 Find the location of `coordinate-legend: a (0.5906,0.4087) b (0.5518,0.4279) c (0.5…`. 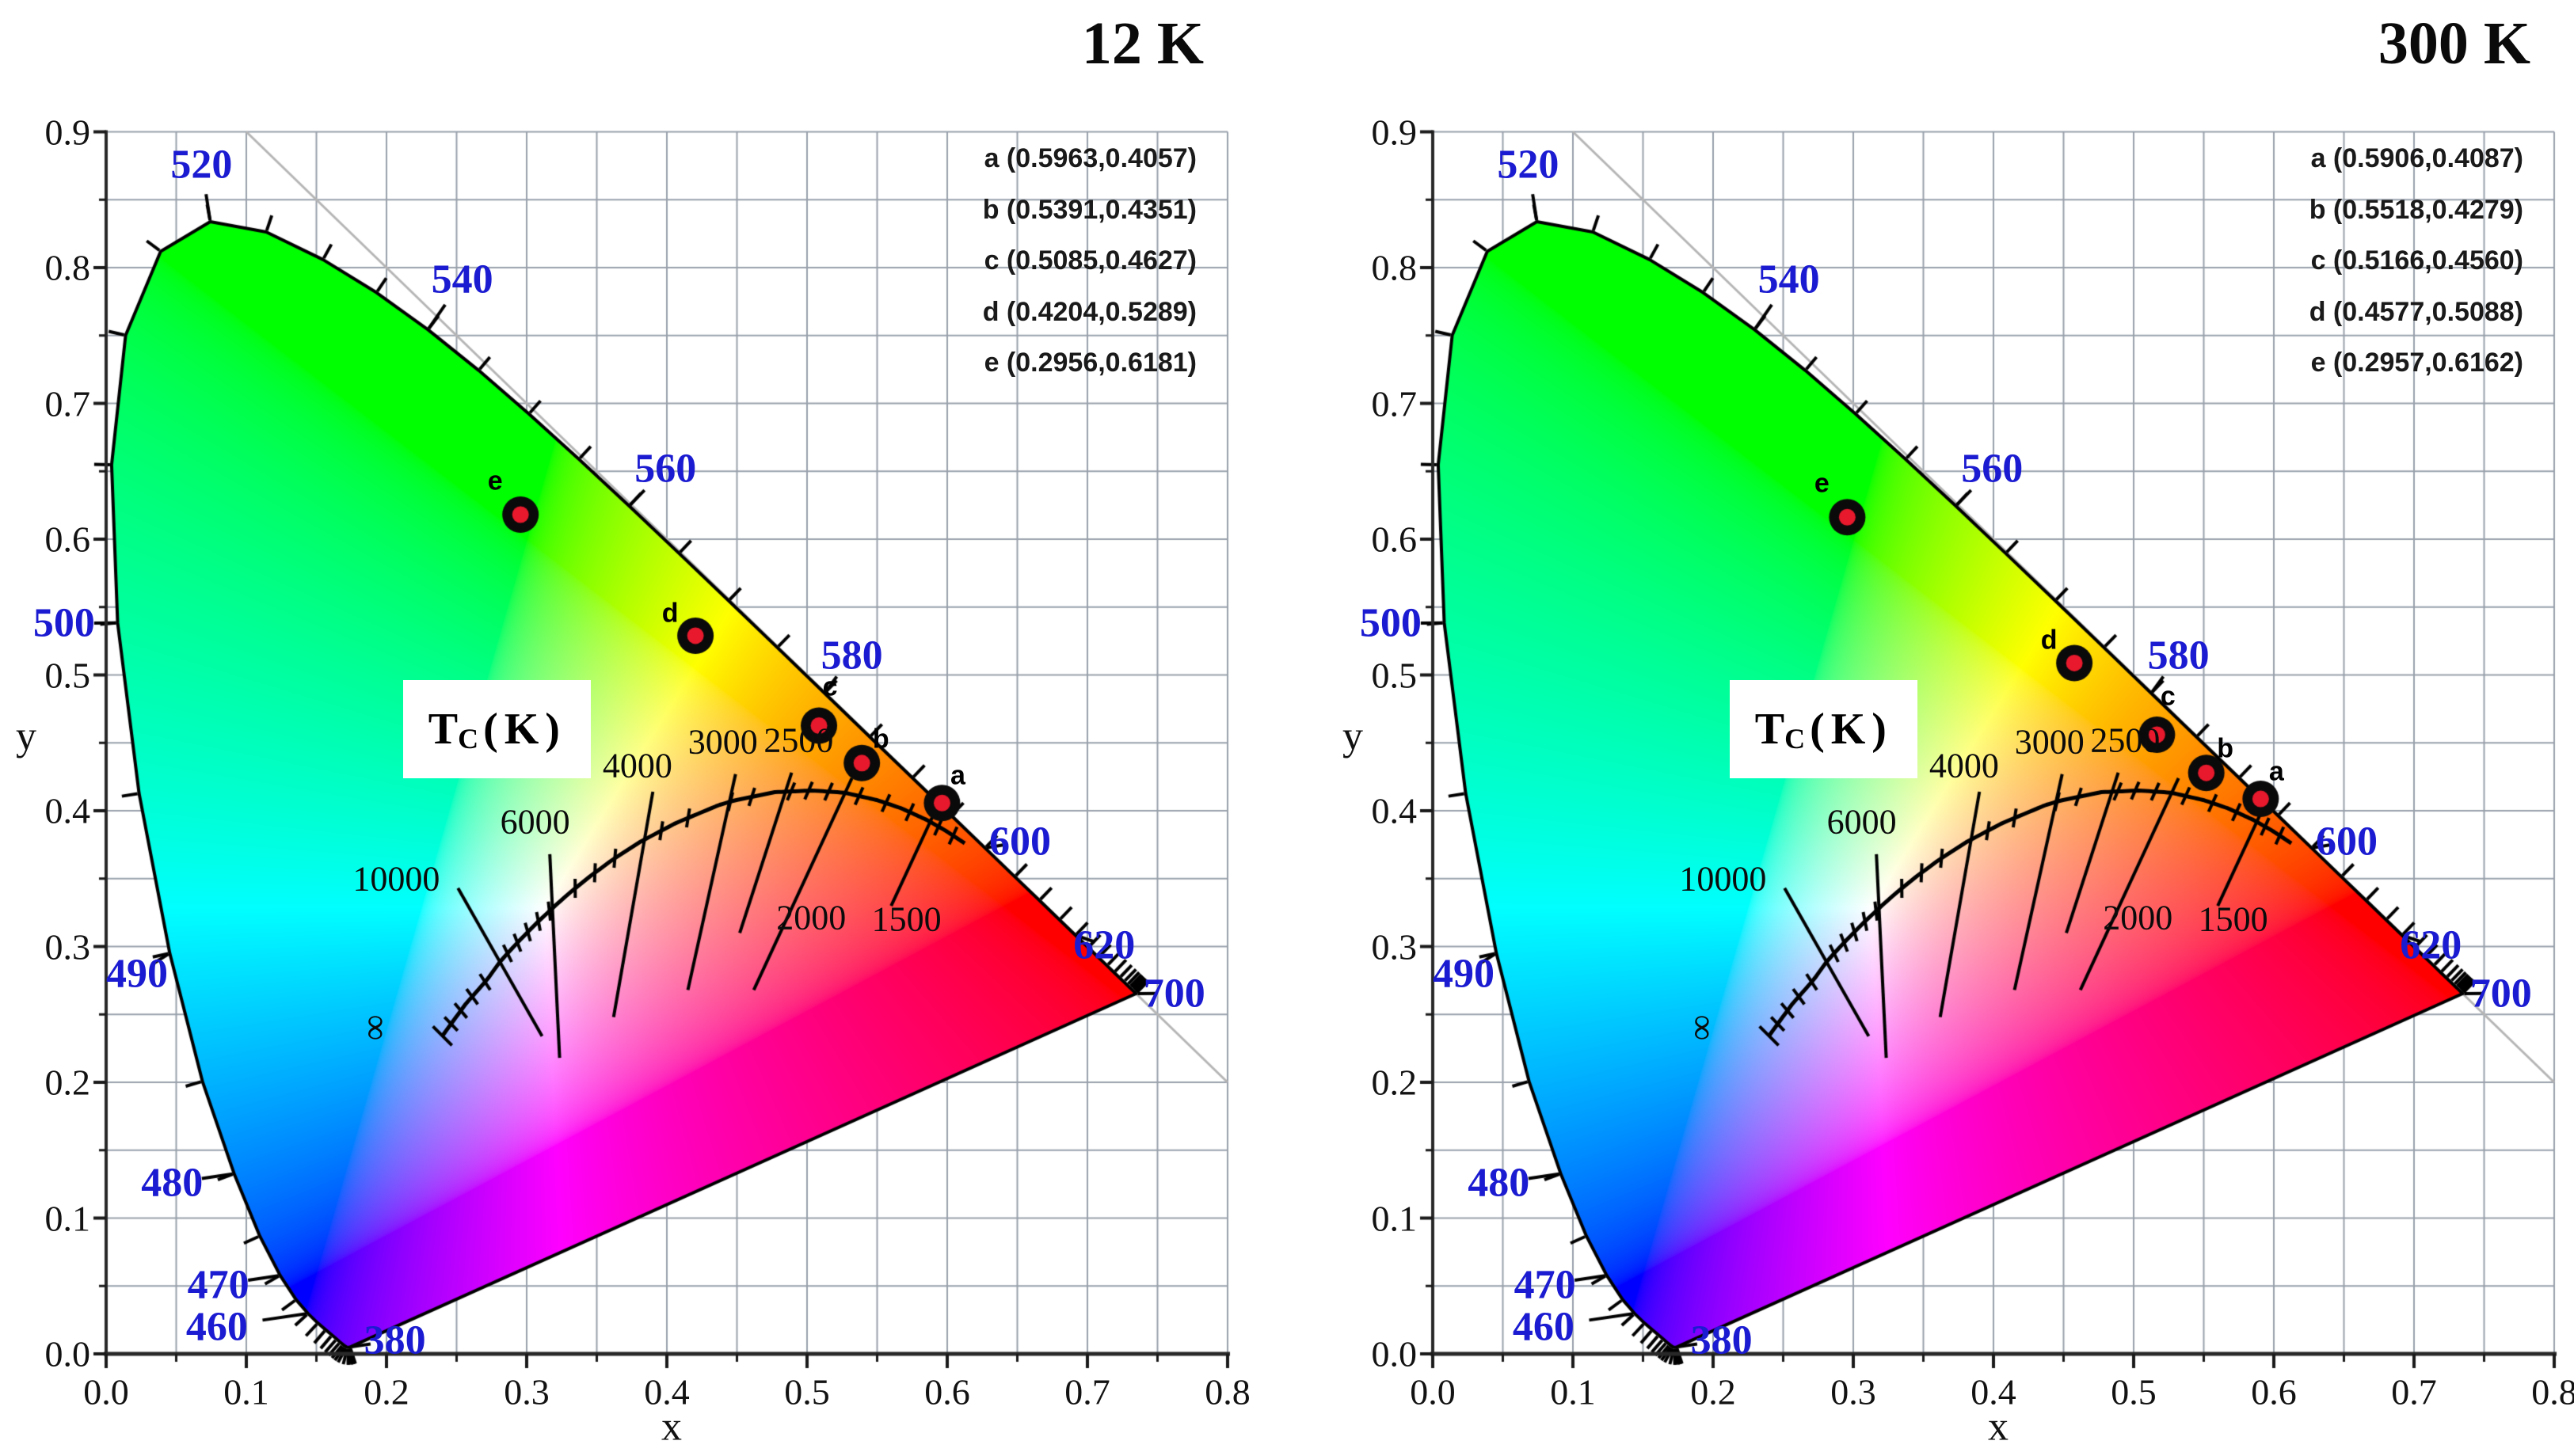

coordinate-legend: a (0.5906,0.4087) b (0.5518,0.4279) c (0.5… is located at coordinates (2246, 261).